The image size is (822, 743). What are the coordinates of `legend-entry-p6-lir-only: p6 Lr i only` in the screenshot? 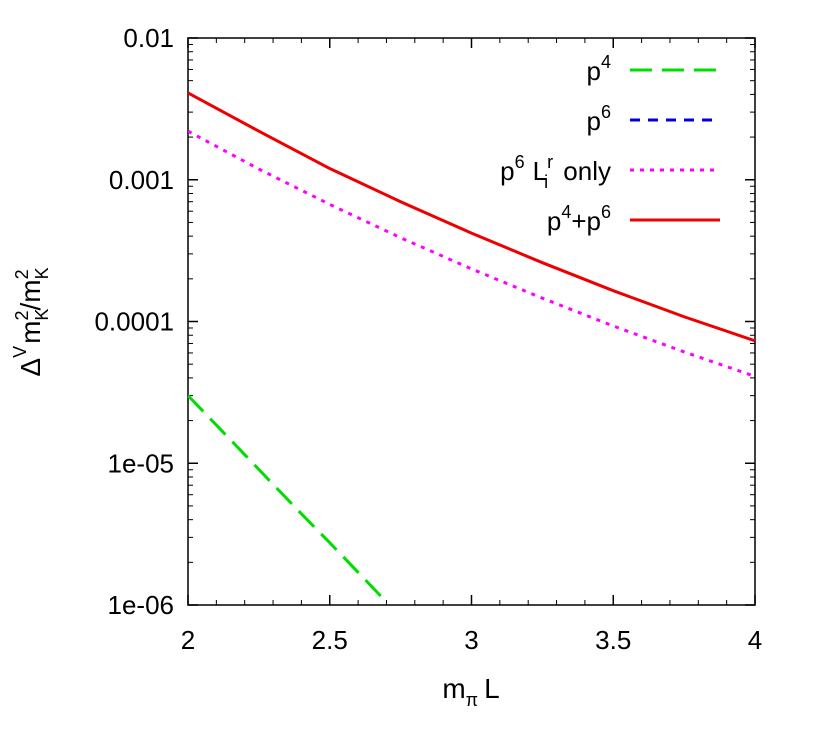 It's located at (610, 172).